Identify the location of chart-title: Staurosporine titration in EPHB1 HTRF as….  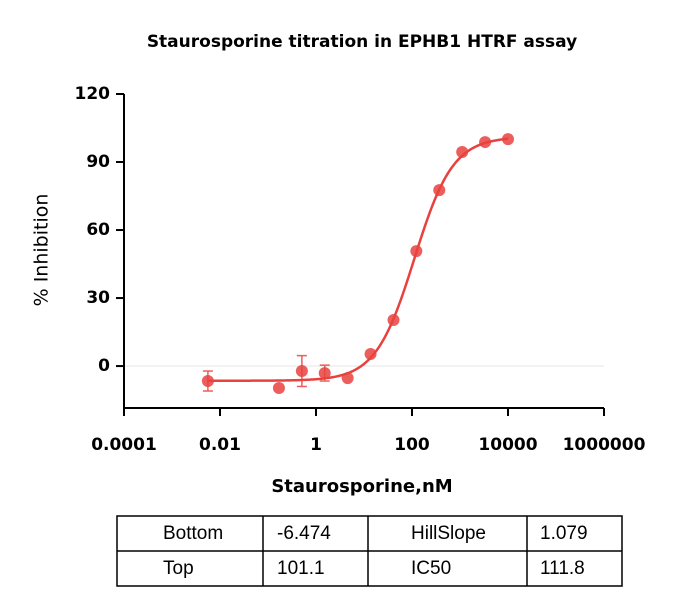
(362, 42).